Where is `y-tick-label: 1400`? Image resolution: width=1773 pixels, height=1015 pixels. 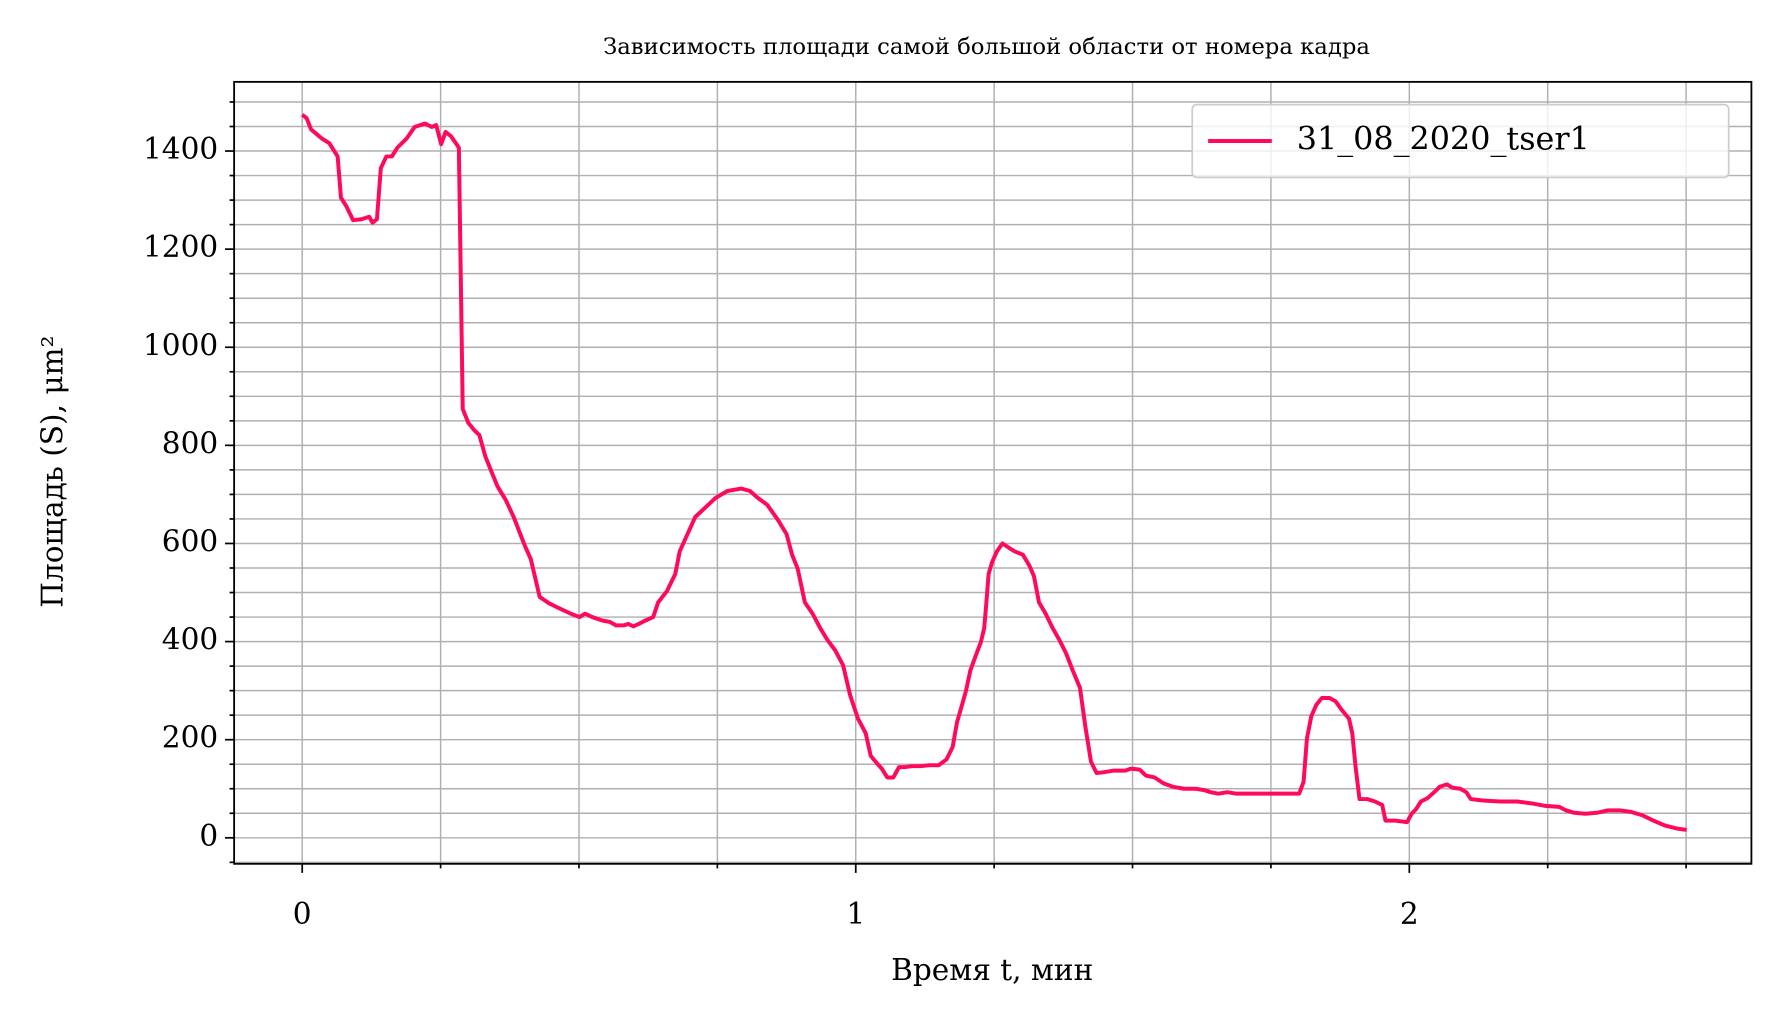
y-tick-label: 1400 is located at coordinates (180, 149).